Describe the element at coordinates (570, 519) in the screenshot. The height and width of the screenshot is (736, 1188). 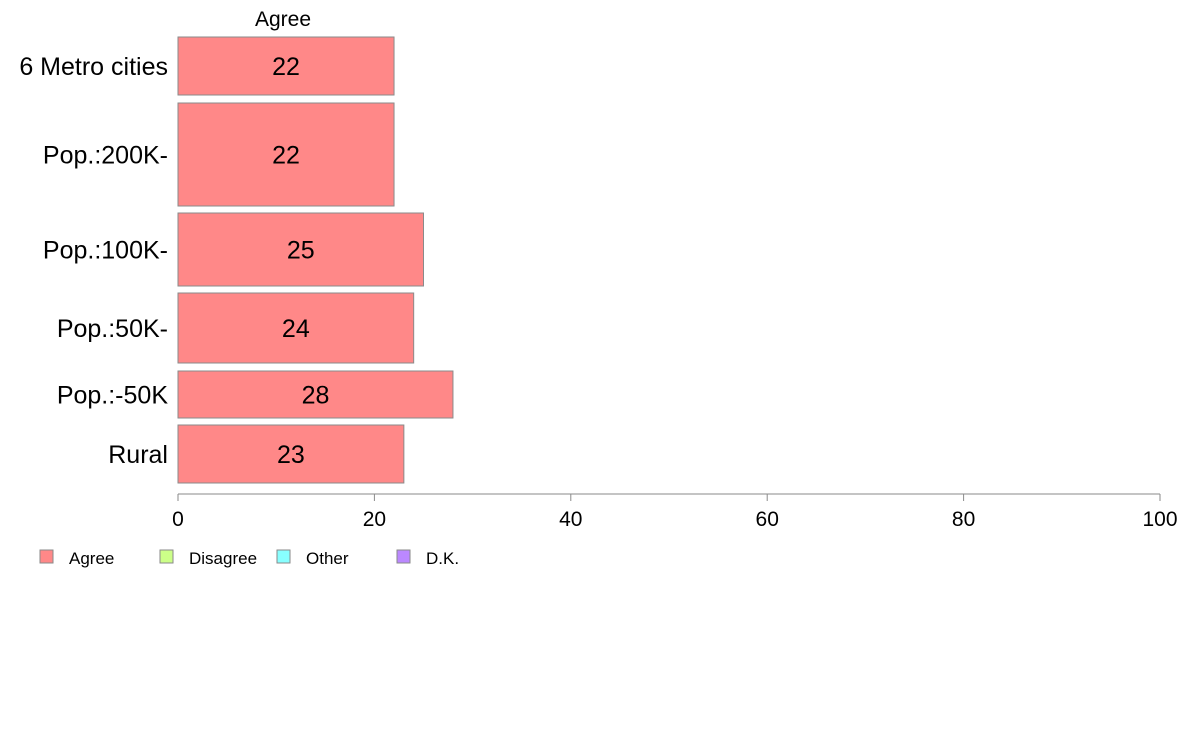
I see `x-tick-label: 40` at that location.